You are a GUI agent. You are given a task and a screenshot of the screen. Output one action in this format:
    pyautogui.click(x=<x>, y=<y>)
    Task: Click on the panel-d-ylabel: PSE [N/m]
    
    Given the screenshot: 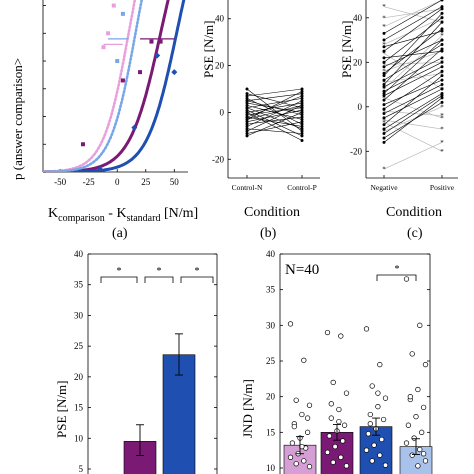 What is the action you would take?
    pyautogui.click(x=61, y=409)
    